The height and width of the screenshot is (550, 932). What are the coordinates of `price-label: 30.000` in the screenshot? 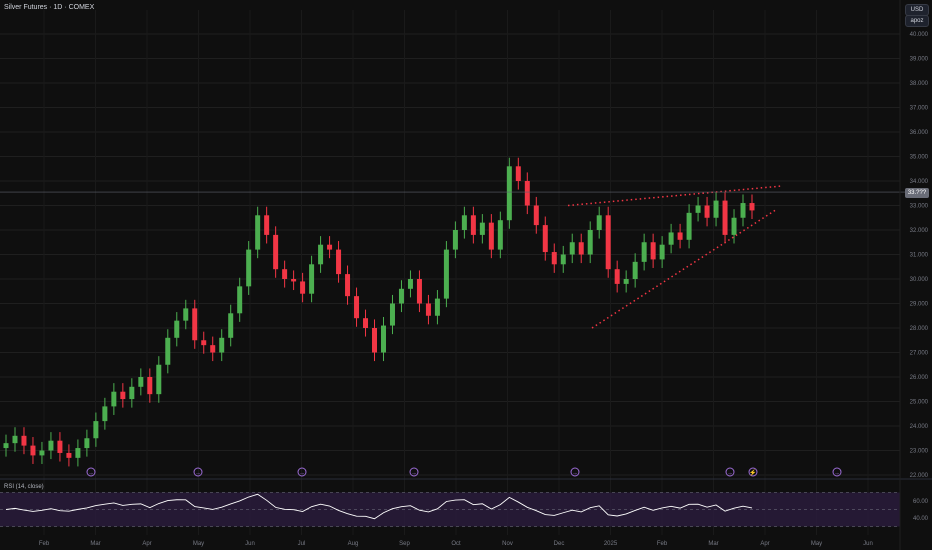 It's located at (919, 280).